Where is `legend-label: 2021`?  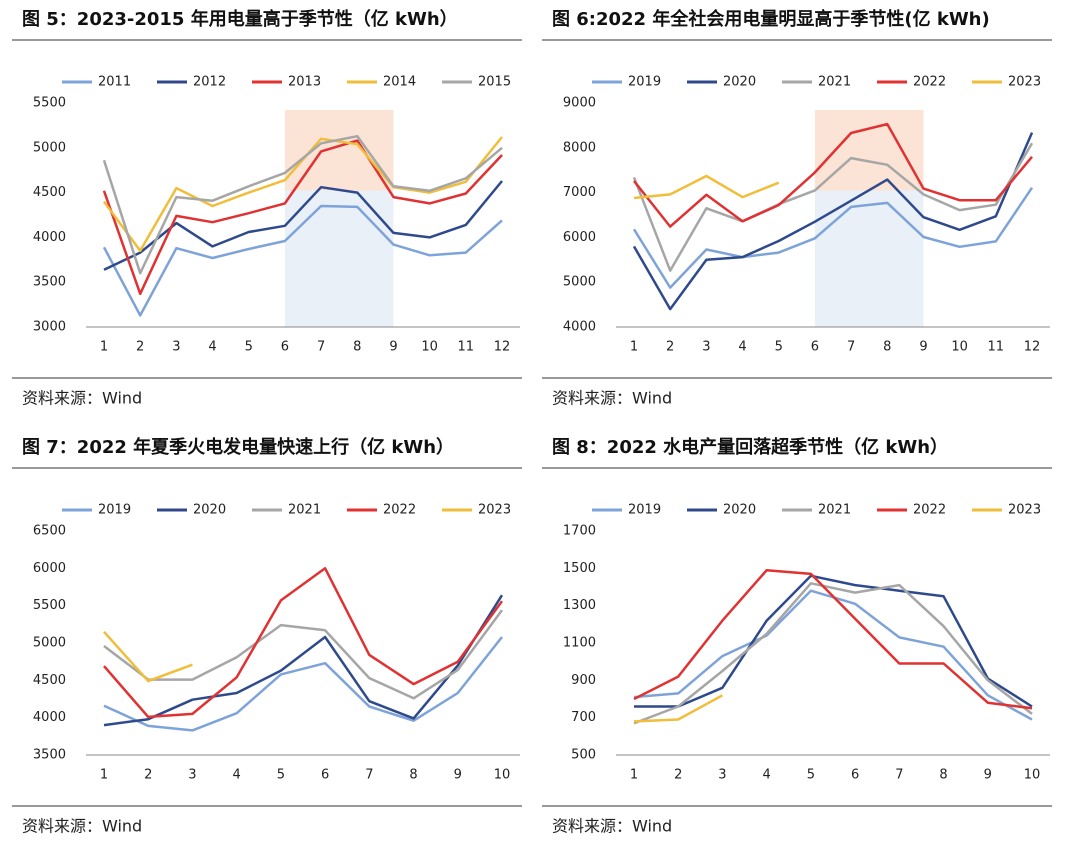
legend-label: 2021 is located at coordinates (304, 510).